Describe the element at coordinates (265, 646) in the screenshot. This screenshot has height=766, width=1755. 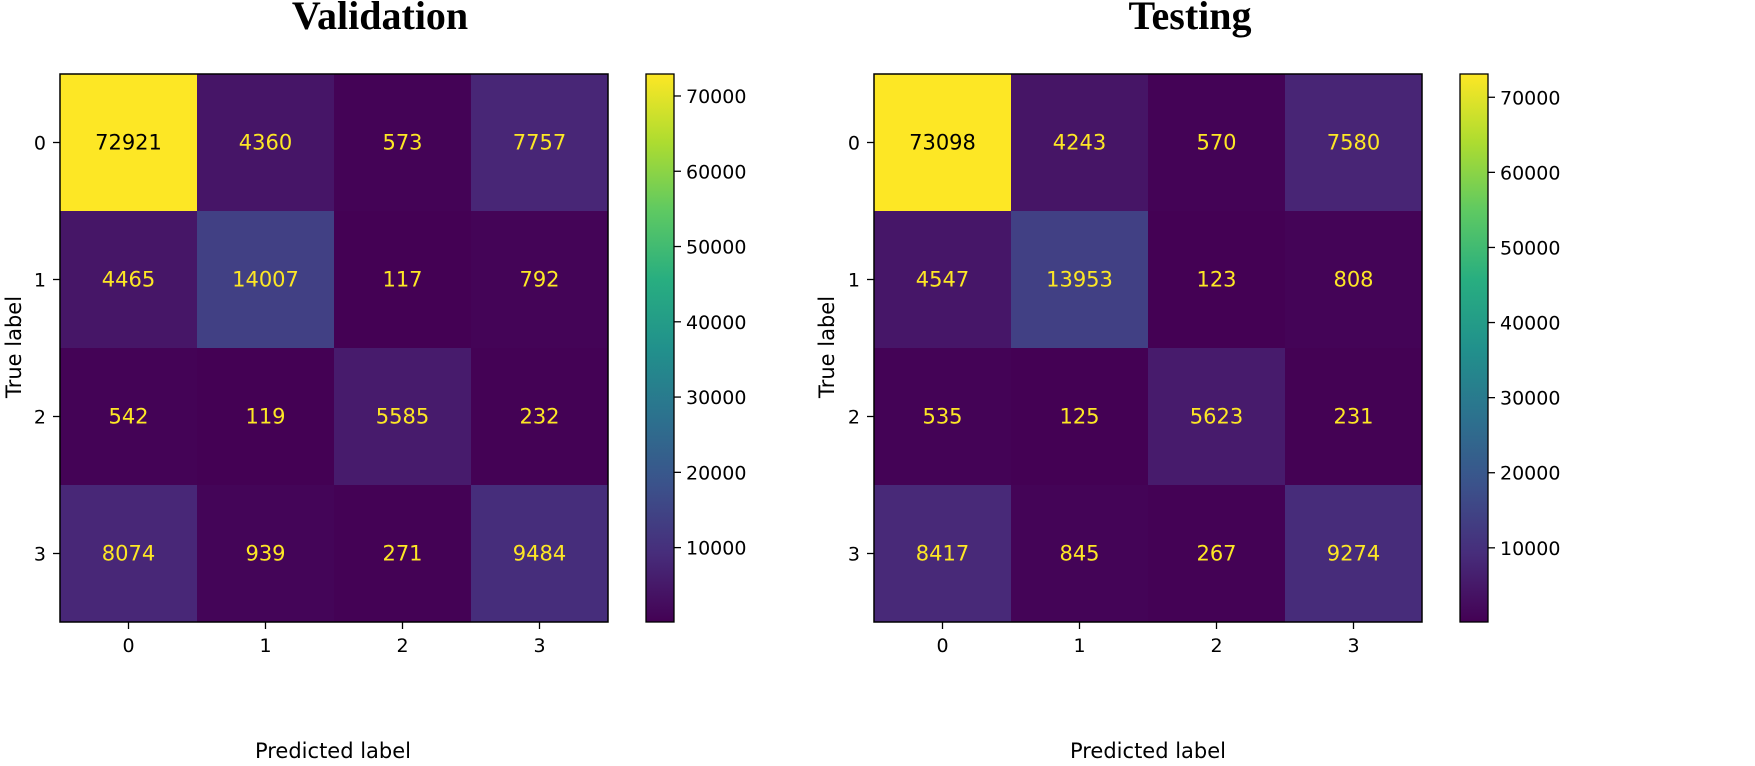
I see `validation-x-tick-label: 1` at that location.